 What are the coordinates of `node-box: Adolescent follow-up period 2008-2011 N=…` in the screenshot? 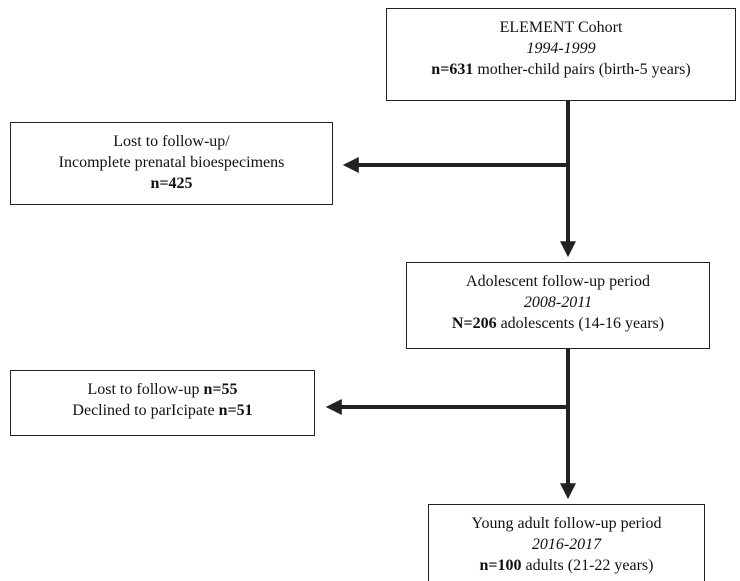 It's located at (558, 305).